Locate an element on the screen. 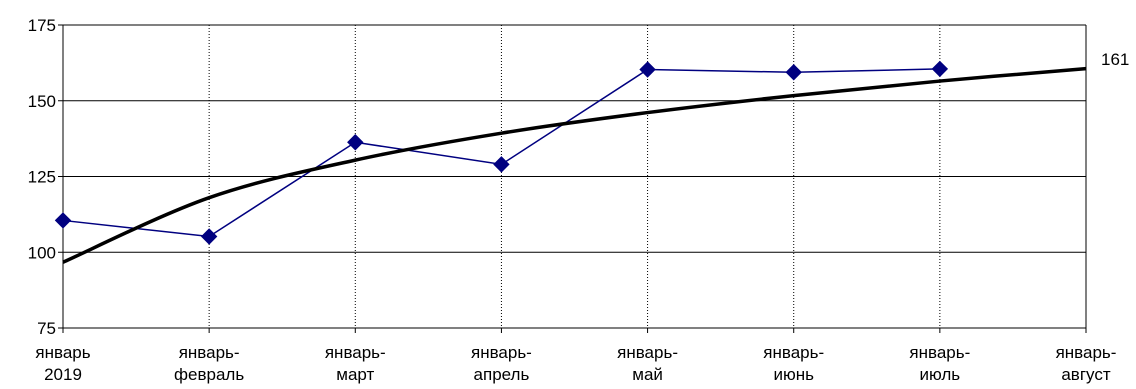 Image resolution: width=1136 pixels, height=389 pixels. y-tick-label: 150 is located at coordinates (42, 101).